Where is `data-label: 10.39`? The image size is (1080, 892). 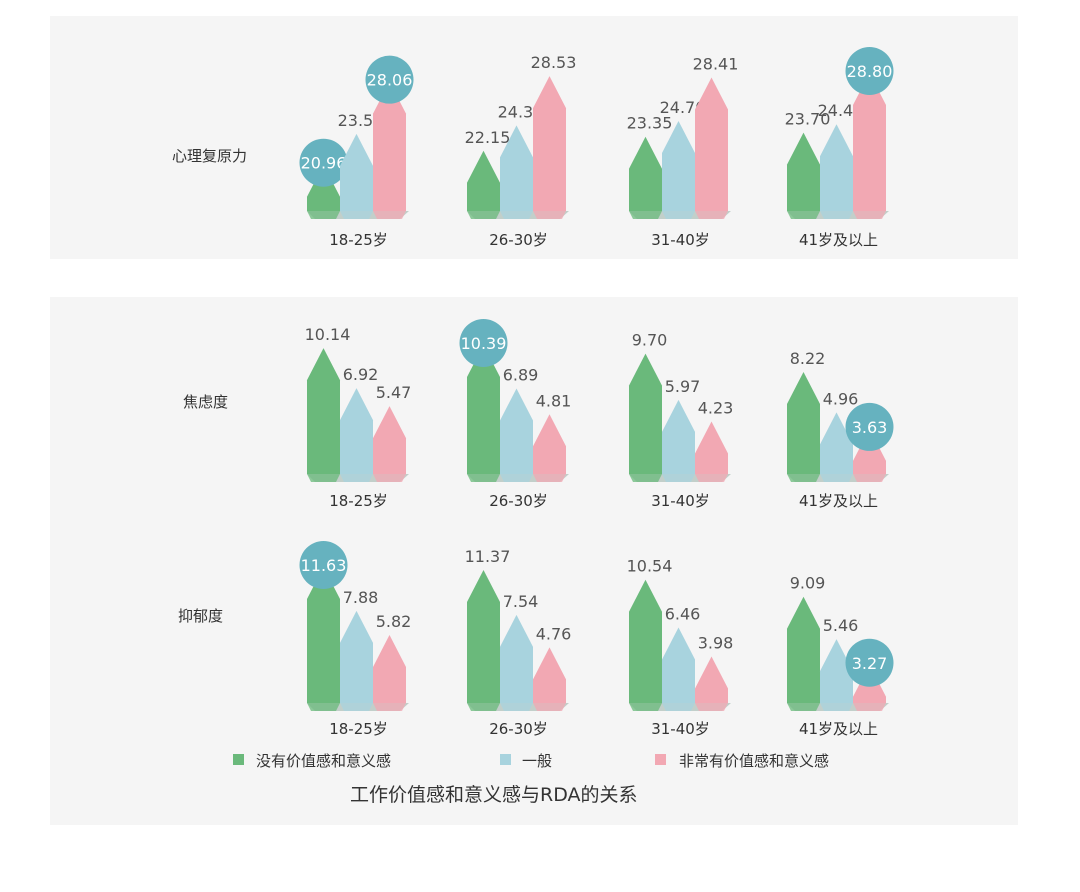
data-label: 10.39 is located at coordinates (484, 343).